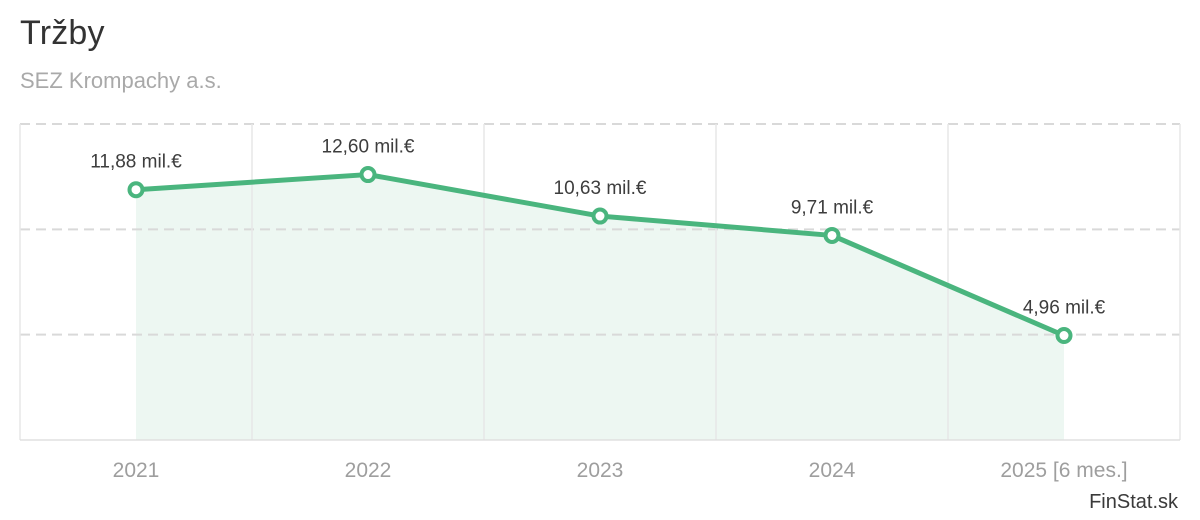 This screenshot has height=520, width=1200. Describe the element at coordinates (832, 470) in the screenshot. I see `x-axis-tick-label: 2024` at that location.